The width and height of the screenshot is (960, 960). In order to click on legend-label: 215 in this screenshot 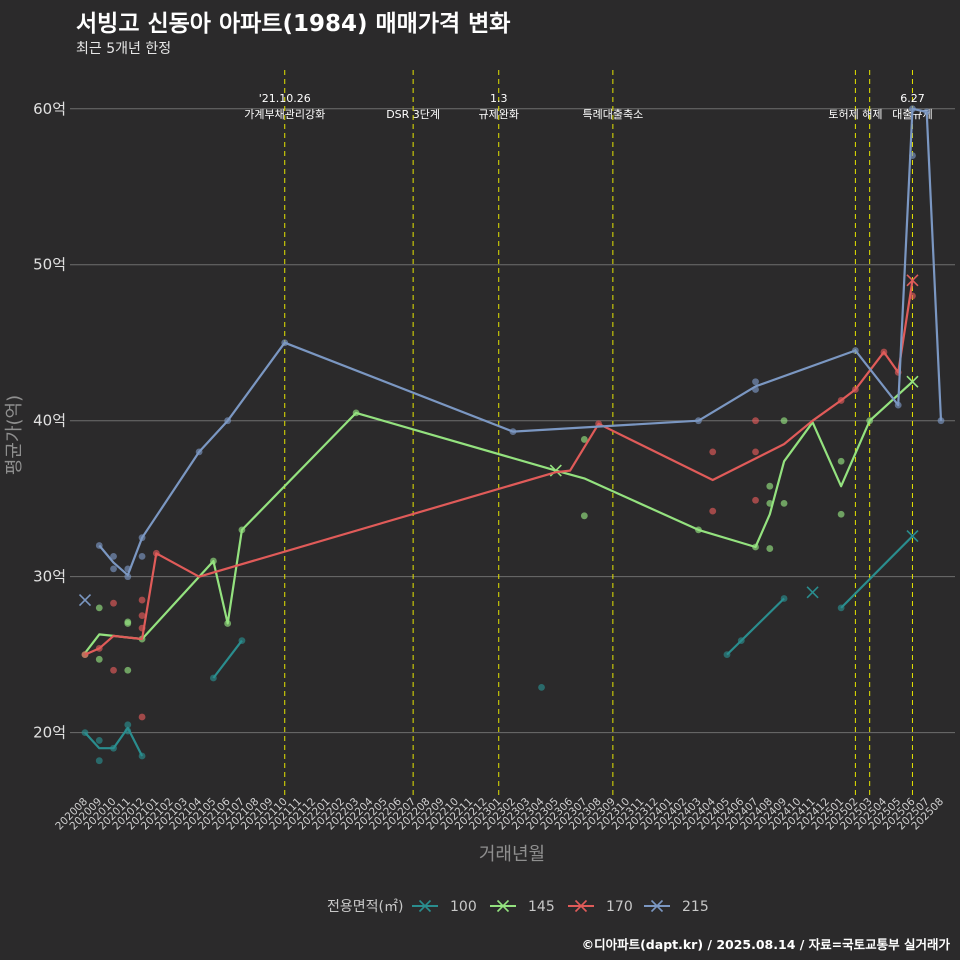, I will do `click(695, 907)`.